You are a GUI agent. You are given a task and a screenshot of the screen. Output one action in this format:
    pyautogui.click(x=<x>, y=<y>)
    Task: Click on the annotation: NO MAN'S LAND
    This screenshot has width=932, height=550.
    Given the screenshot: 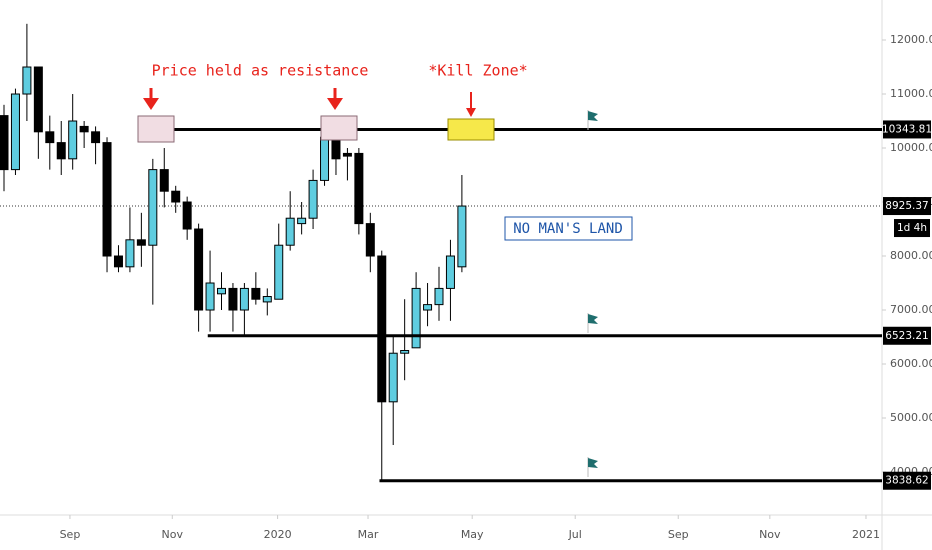 What is the action you would take?
    pyautogui.click(x=568, y=229)
    